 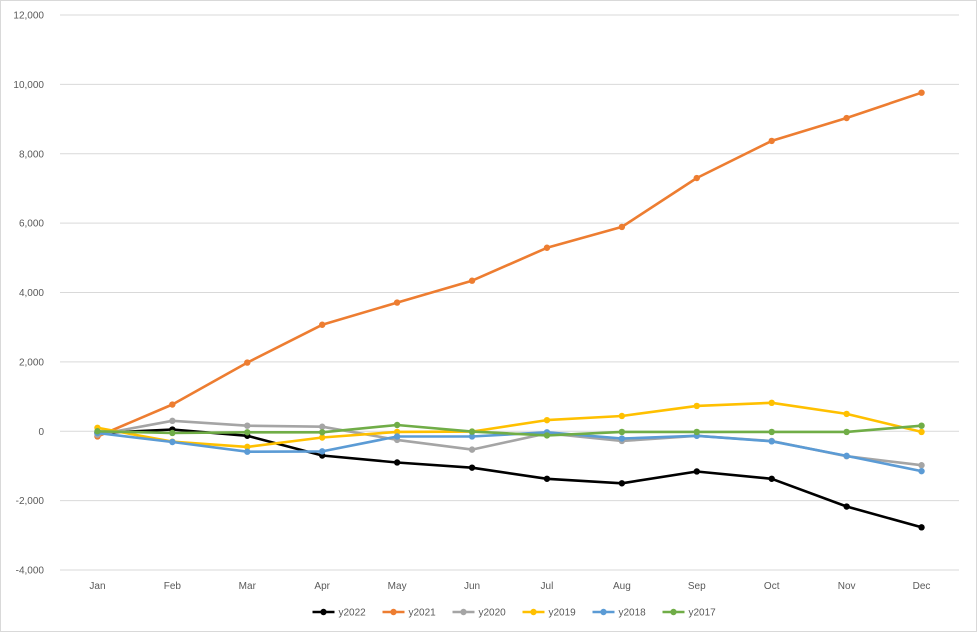 What do you see at coordinates (353, 613) in the screenshot?
I see `legend-label: y2022` at bounding box center [353, 613].